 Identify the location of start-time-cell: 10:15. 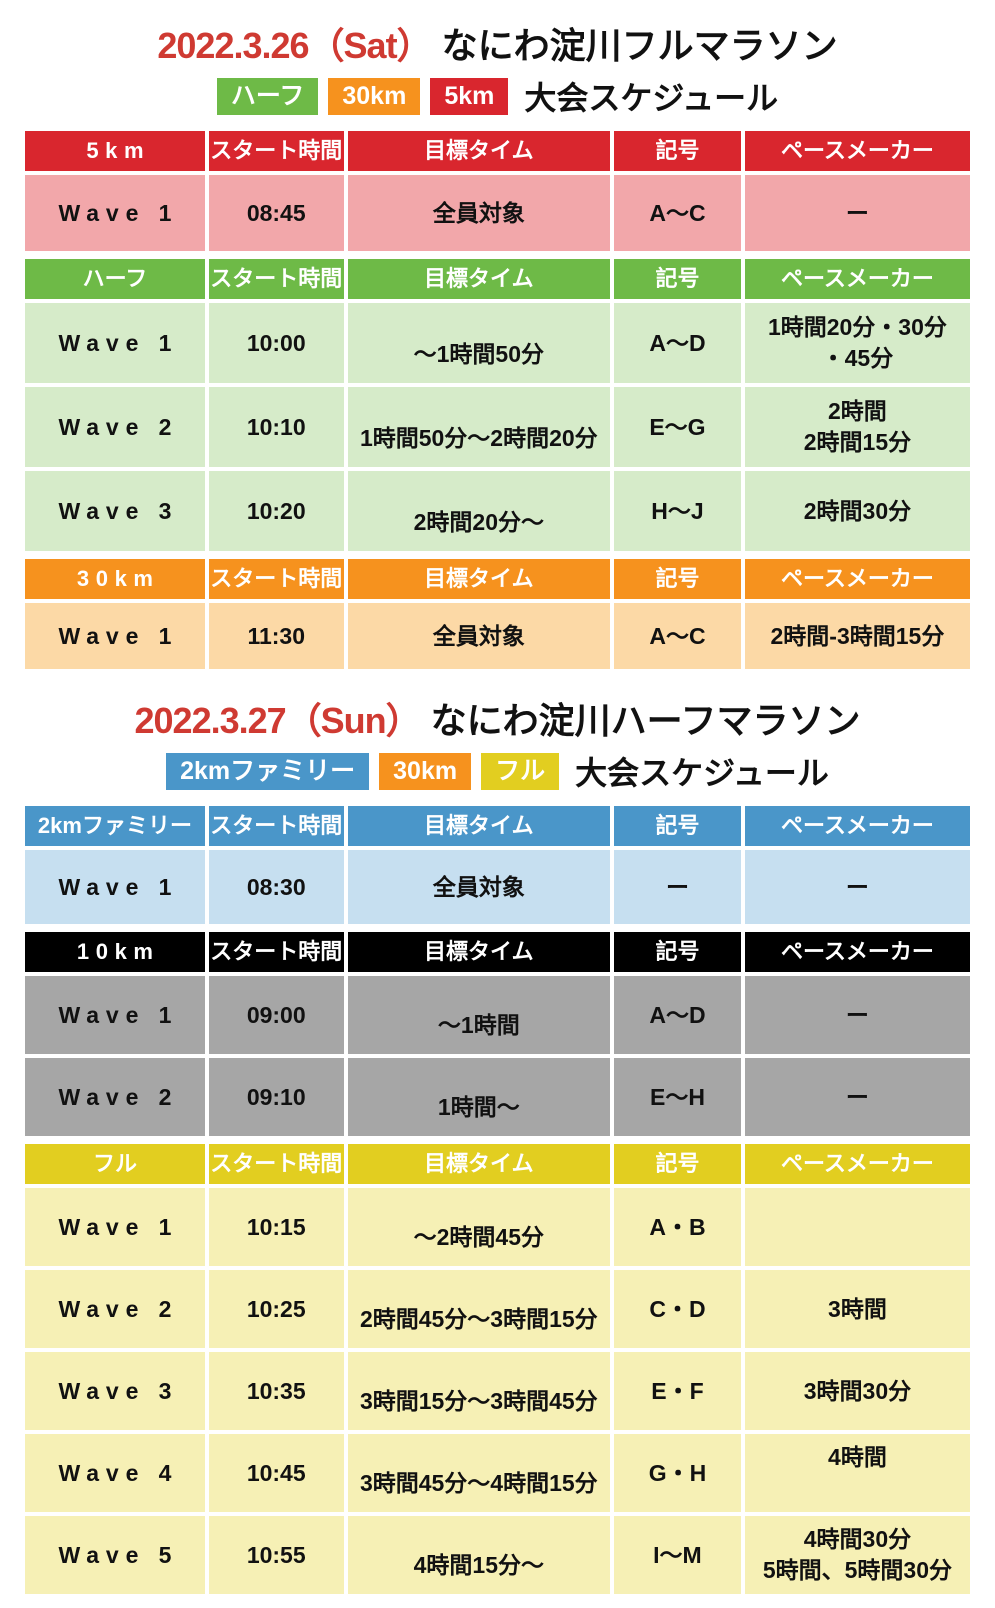
(276, 1227).